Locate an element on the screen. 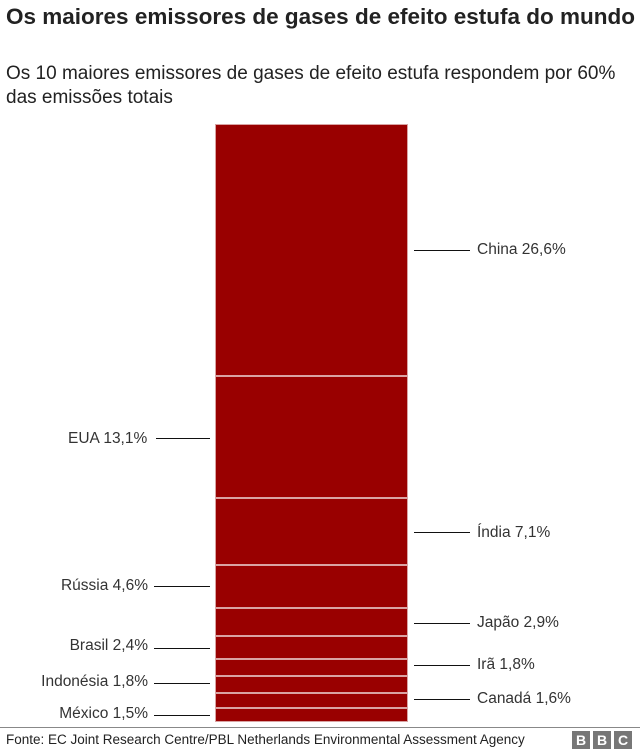  segment-ira is located at coordinates (311, 667).